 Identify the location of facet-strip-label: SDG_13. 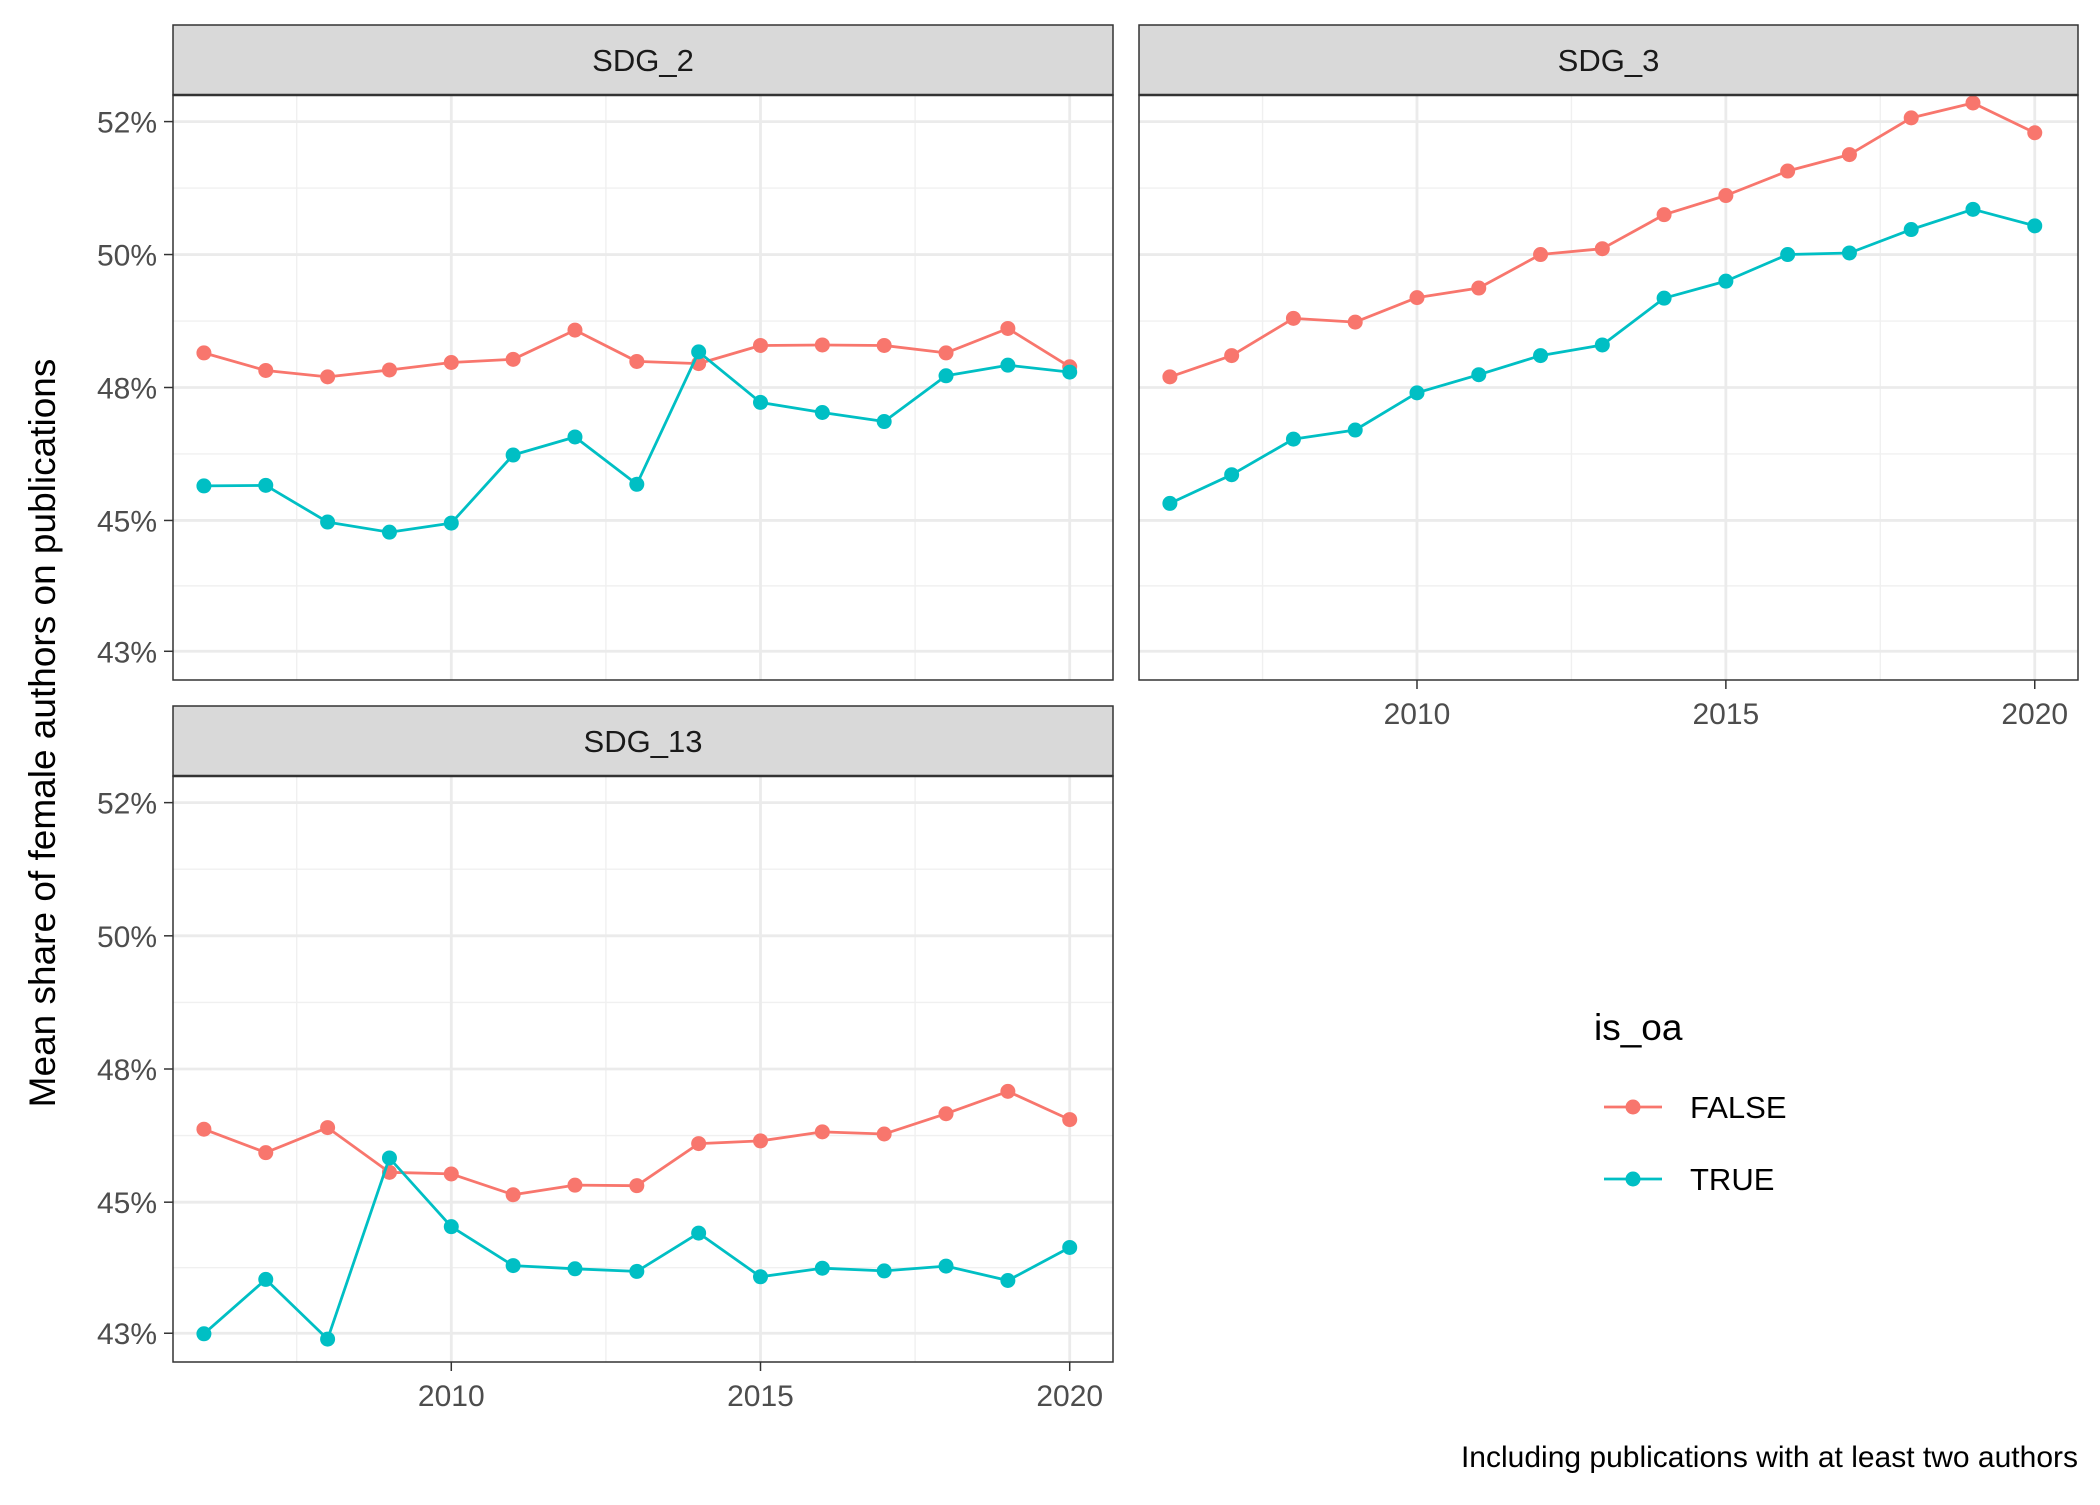
(643, 741).